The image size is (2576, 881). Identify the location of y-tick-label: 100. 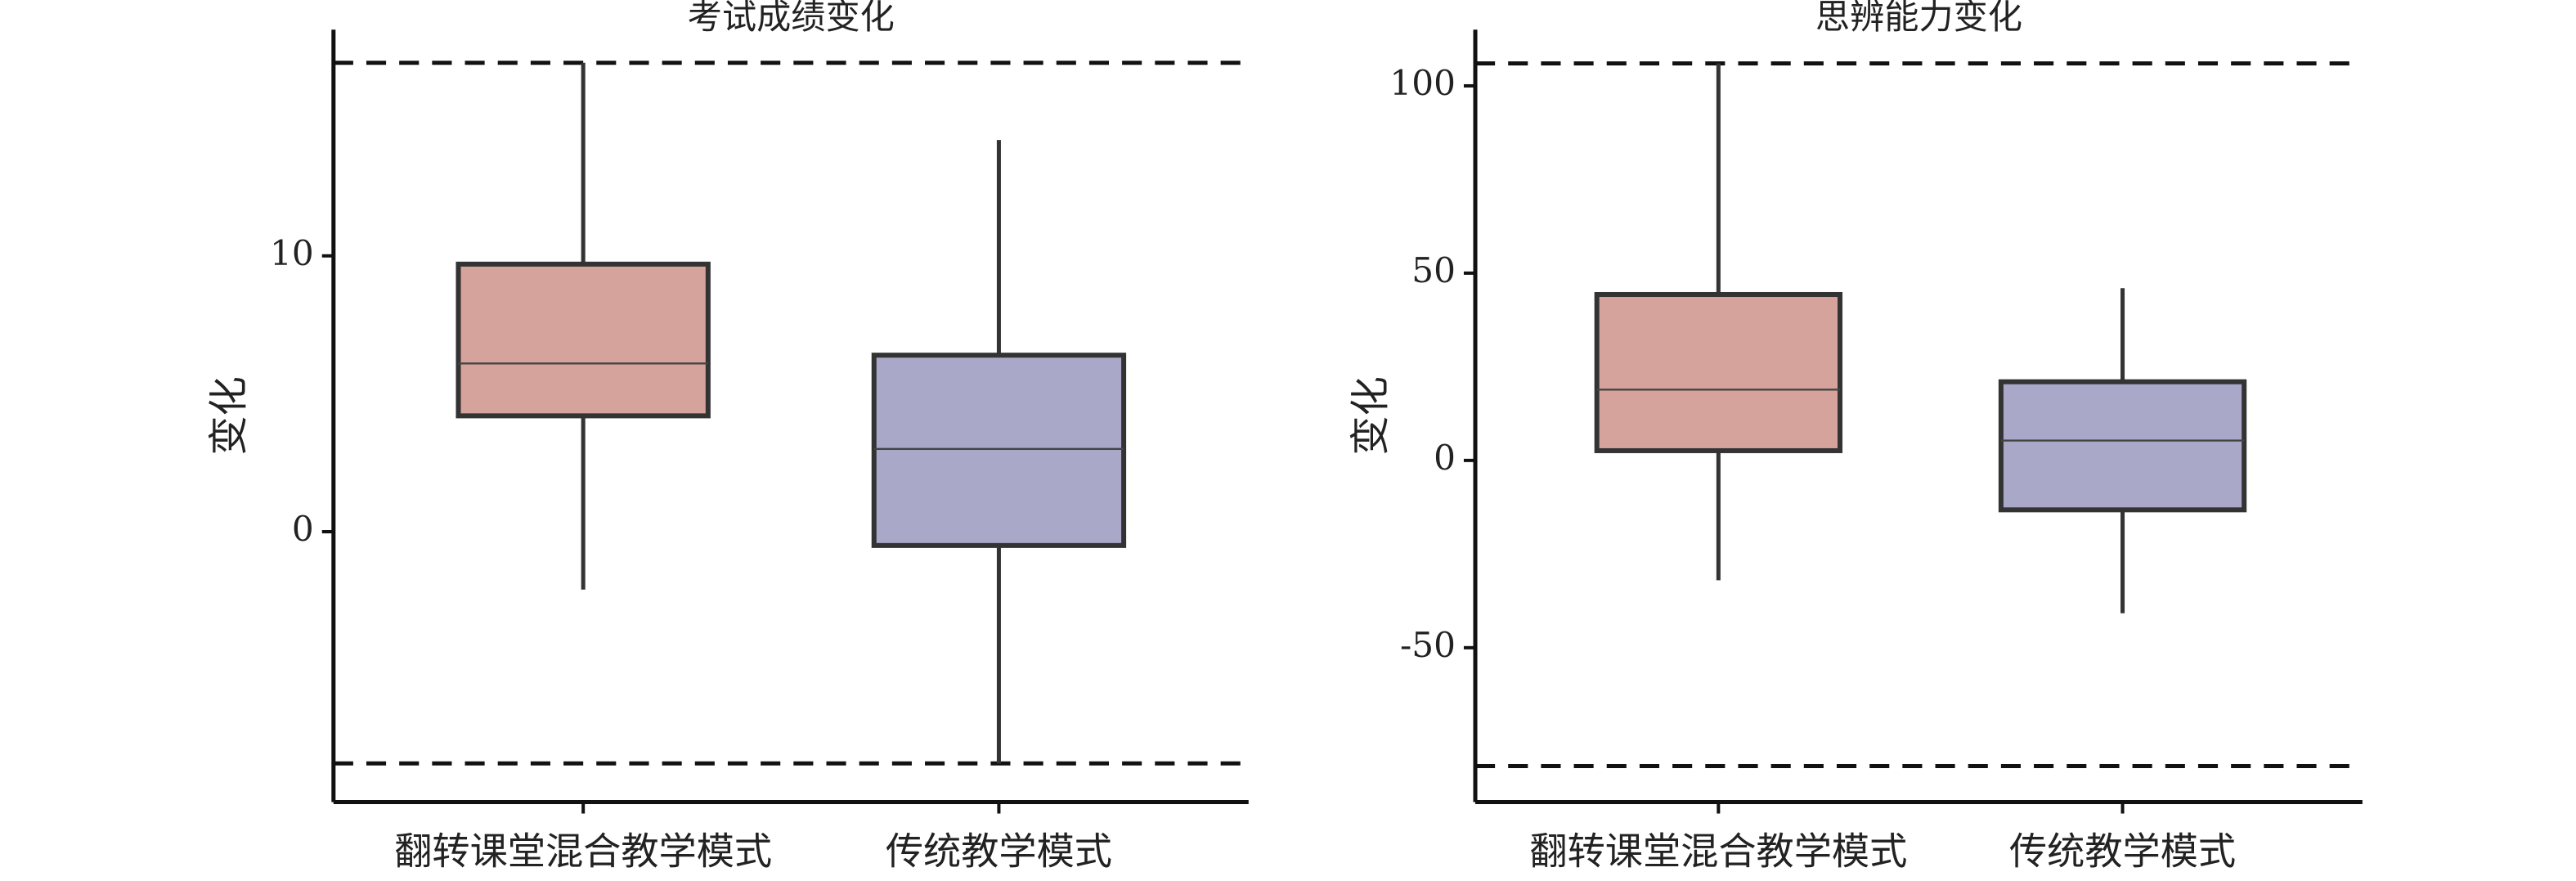
(1423, 83).